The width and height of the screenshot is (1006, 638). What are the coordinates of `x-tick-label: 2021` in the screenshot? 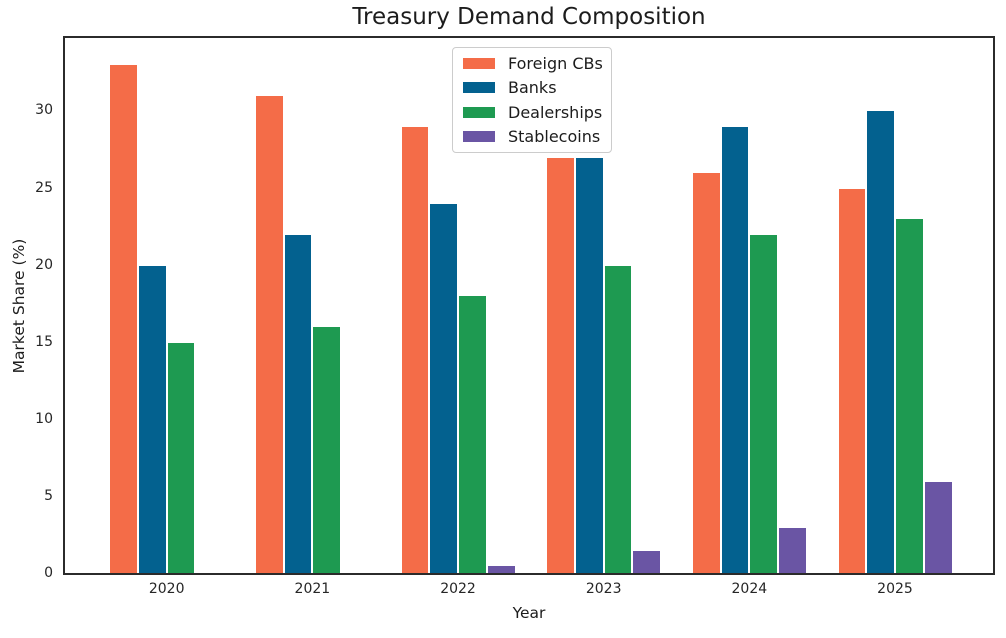 It's located at (312, 589).